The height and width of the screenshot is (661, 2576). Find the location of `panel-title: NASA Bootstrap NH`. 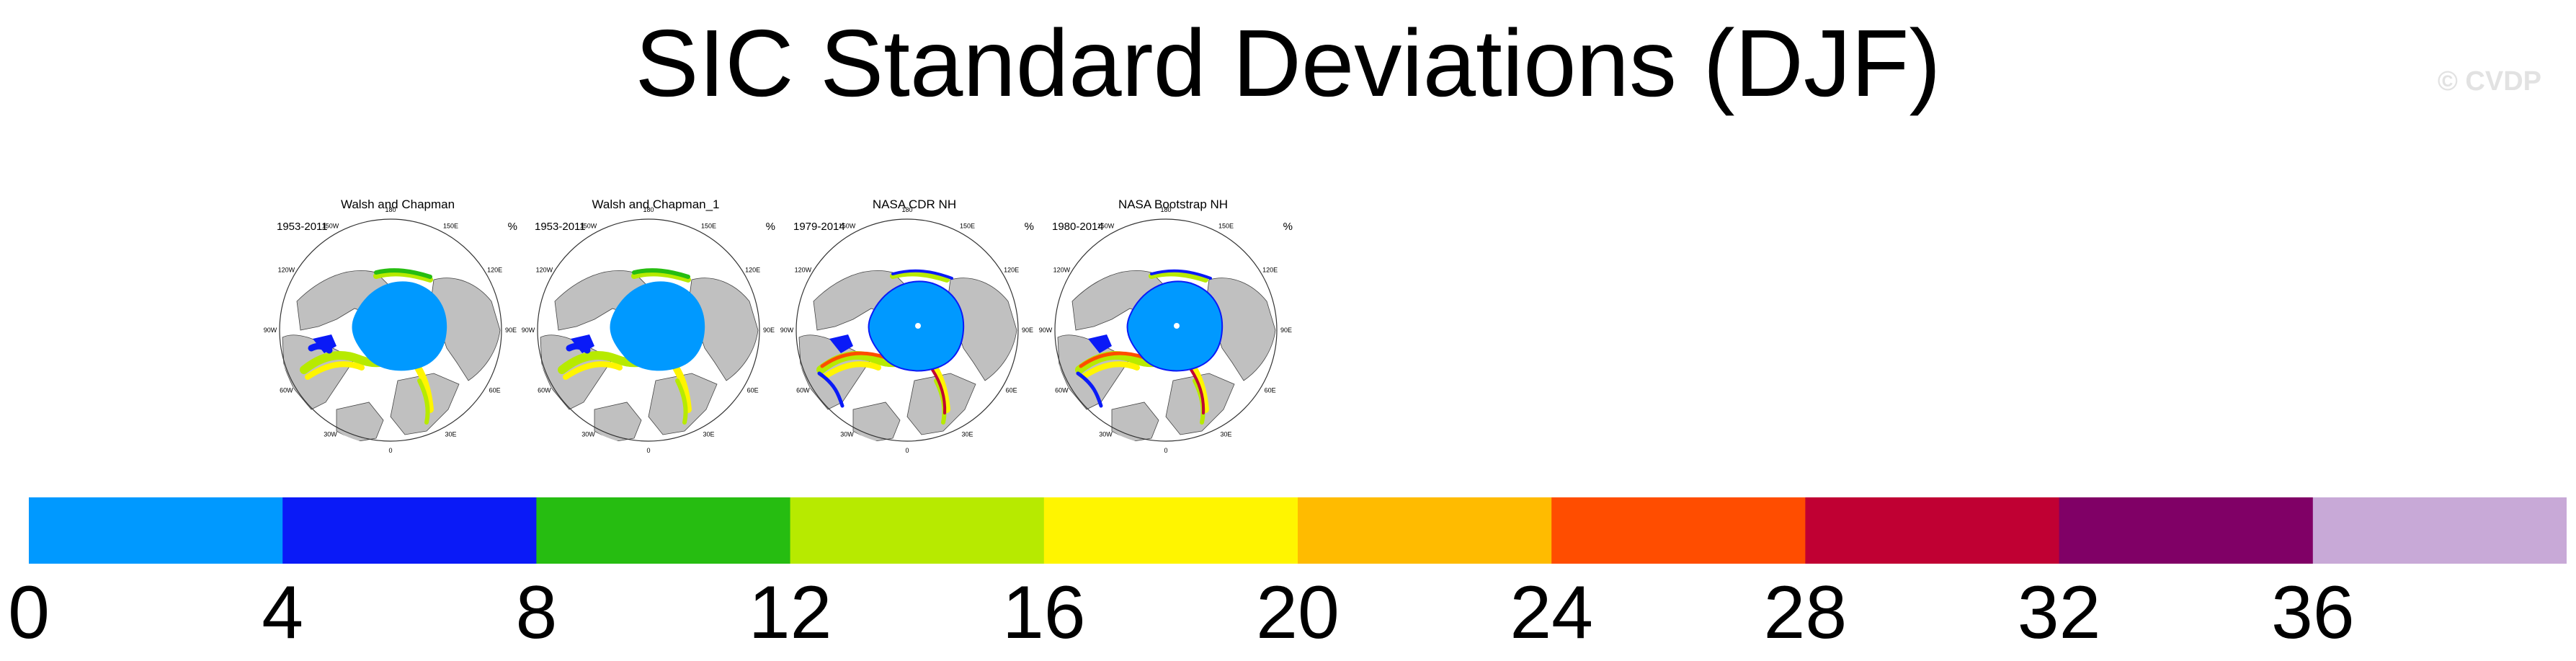

panel-title: NASA Bootstrap NH is located at coordinates (1173, 204).